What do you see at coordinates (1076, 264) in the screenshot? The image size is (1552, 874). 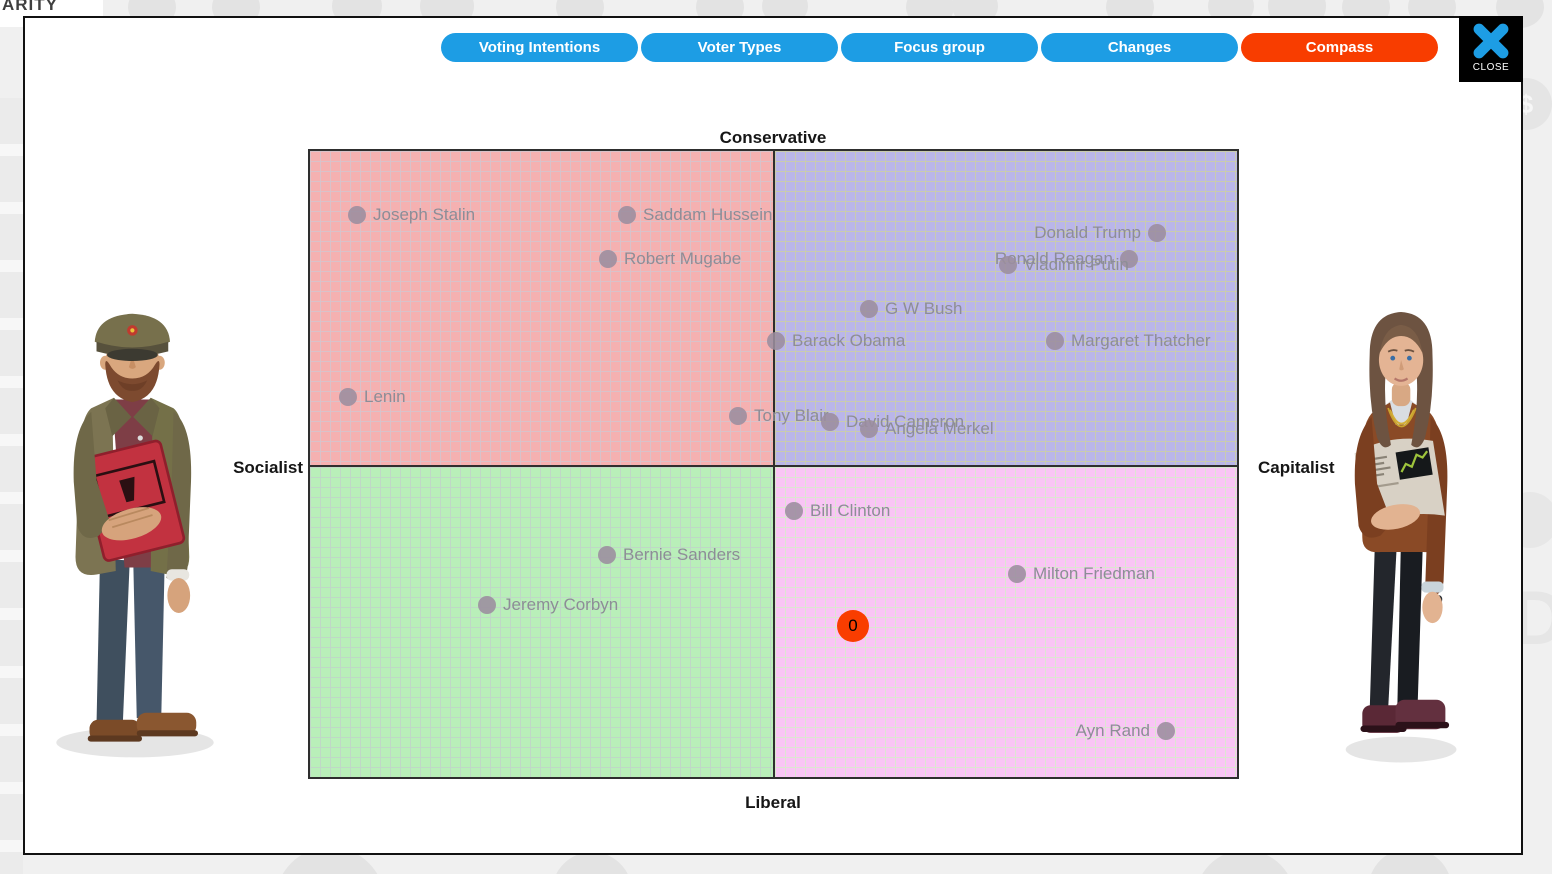 I see `point-label: Vladimir Putin` at bounding box center [1076, 264].